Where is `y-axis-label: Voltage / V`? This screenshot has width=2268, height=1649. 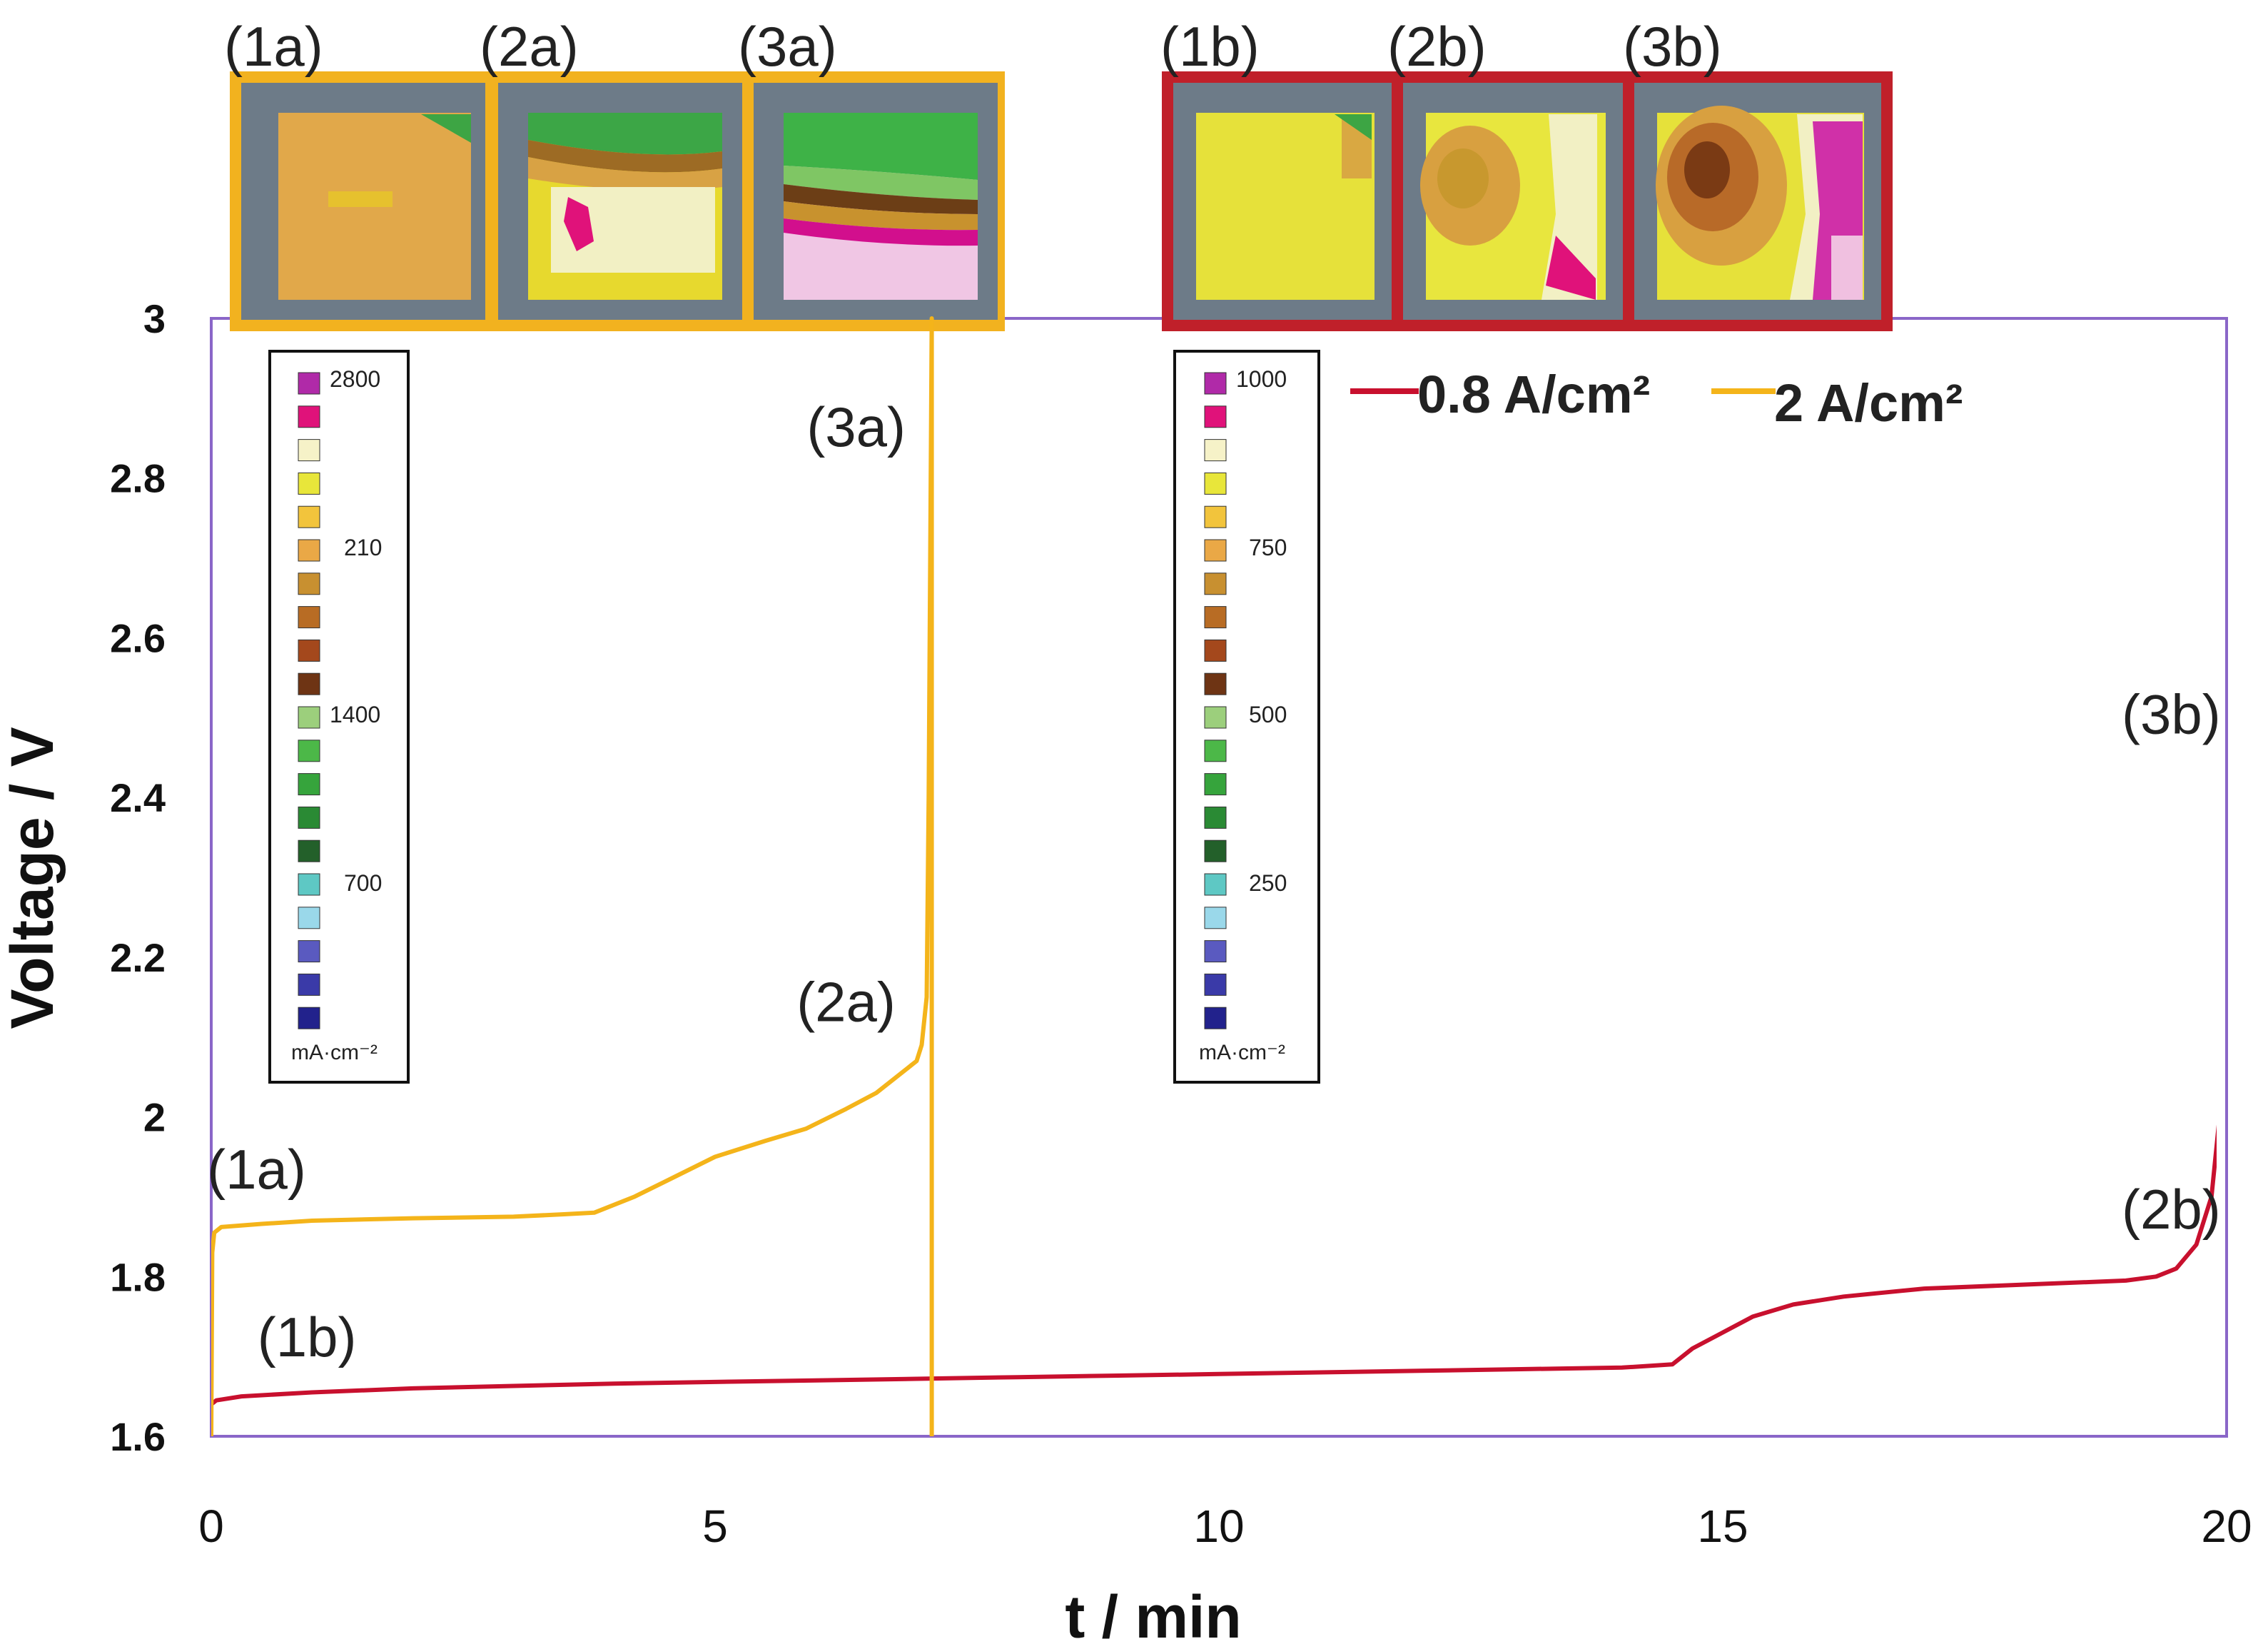 y-axis-label: Voltage / V is located at coordinates (33, 878).